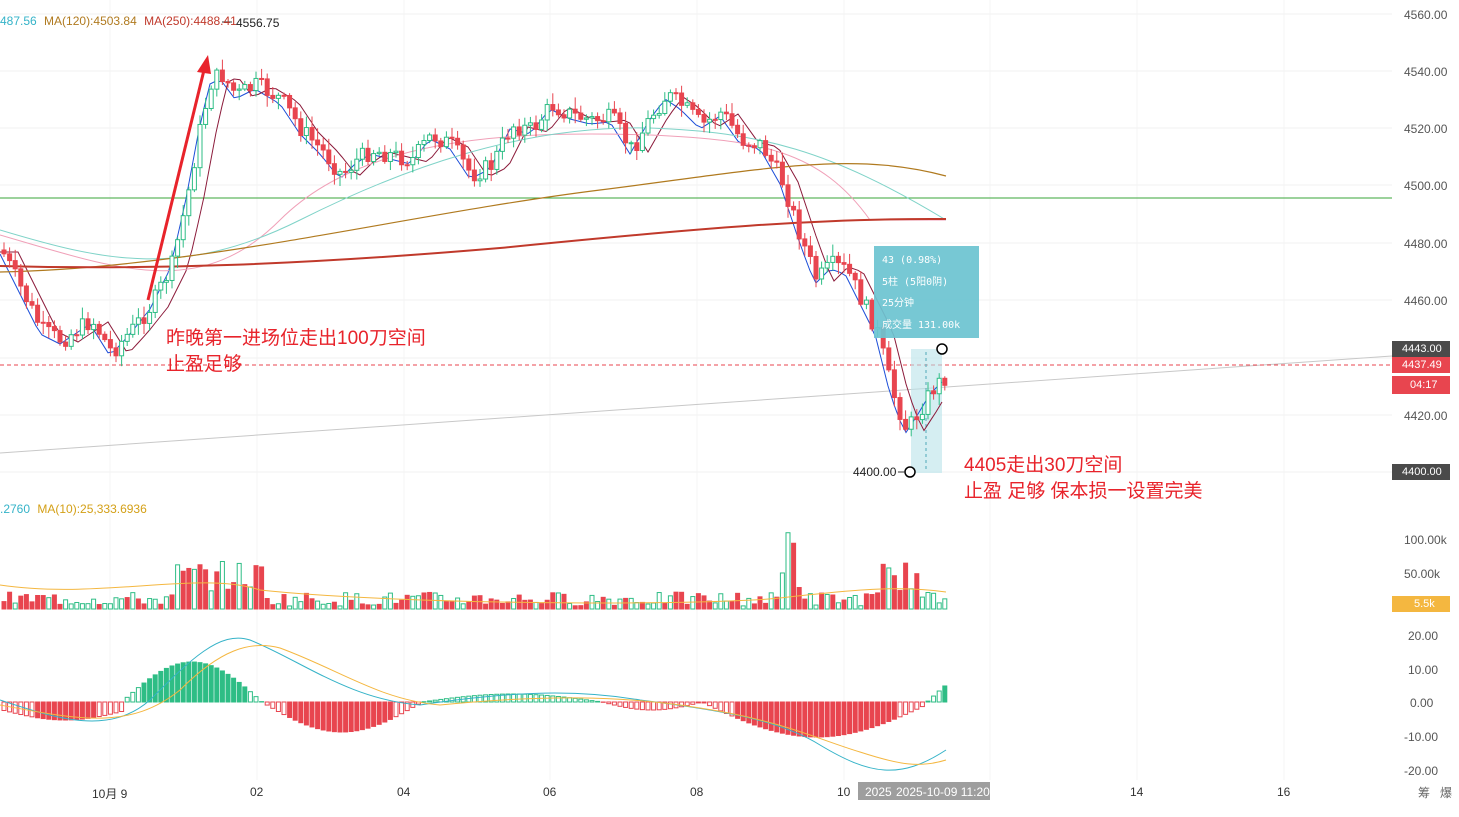 Image resolution: width=1459 pixels, height=817 pixels. I want to click on measure-end-handle, so click(942, 349).